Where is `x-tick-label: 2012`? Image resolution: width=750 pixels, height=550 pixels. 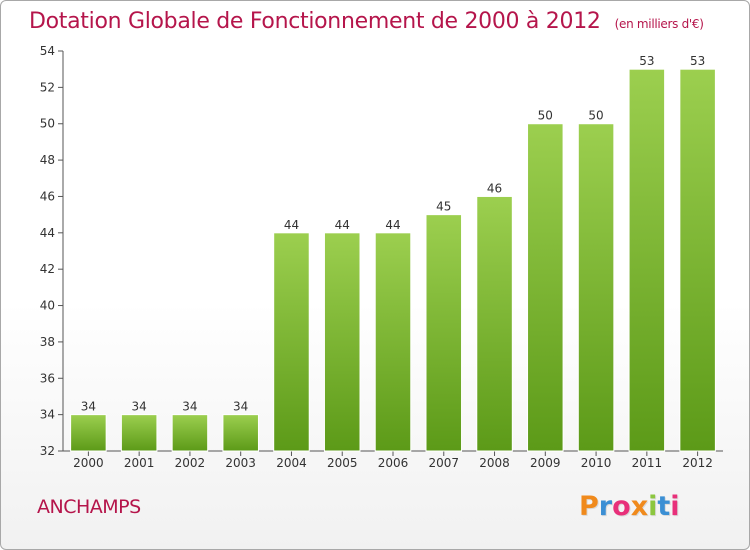
x-tick-label: 2012 is located at coordinates (697, 463).